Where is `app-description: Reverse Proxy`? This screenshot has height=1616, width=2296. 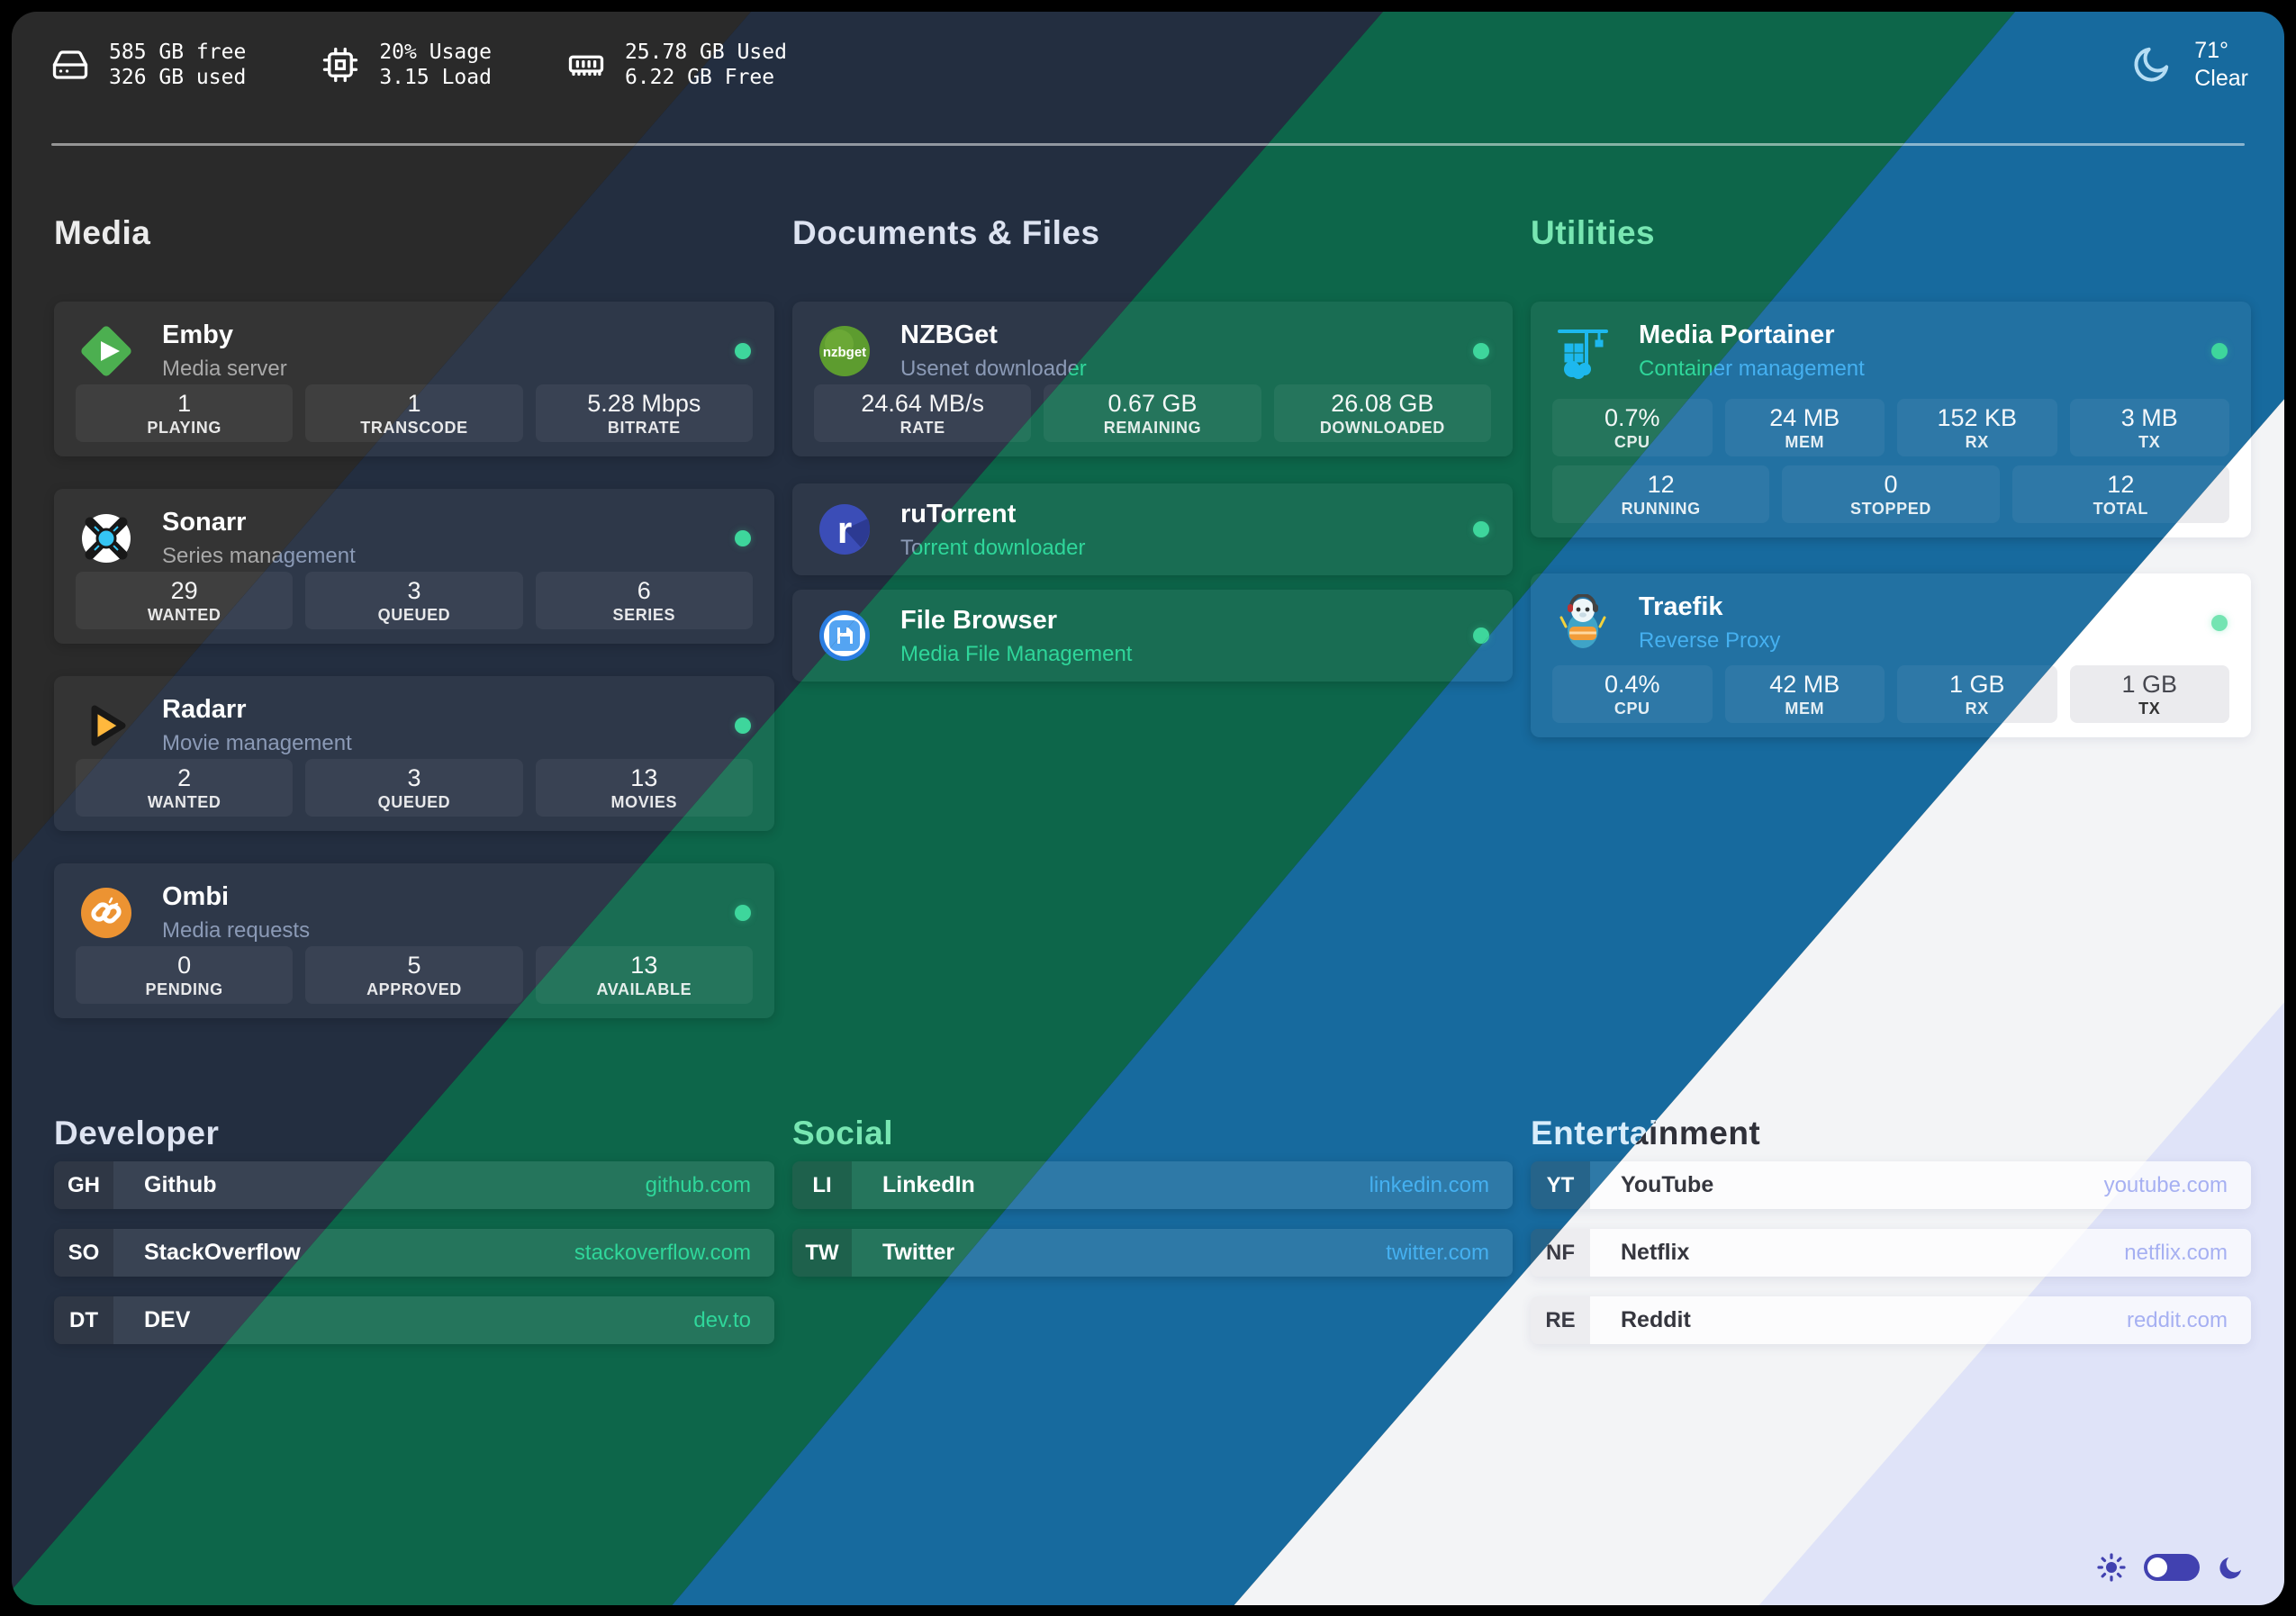
app-description: Reverse Proxy is located at coordinates (1710, 640).